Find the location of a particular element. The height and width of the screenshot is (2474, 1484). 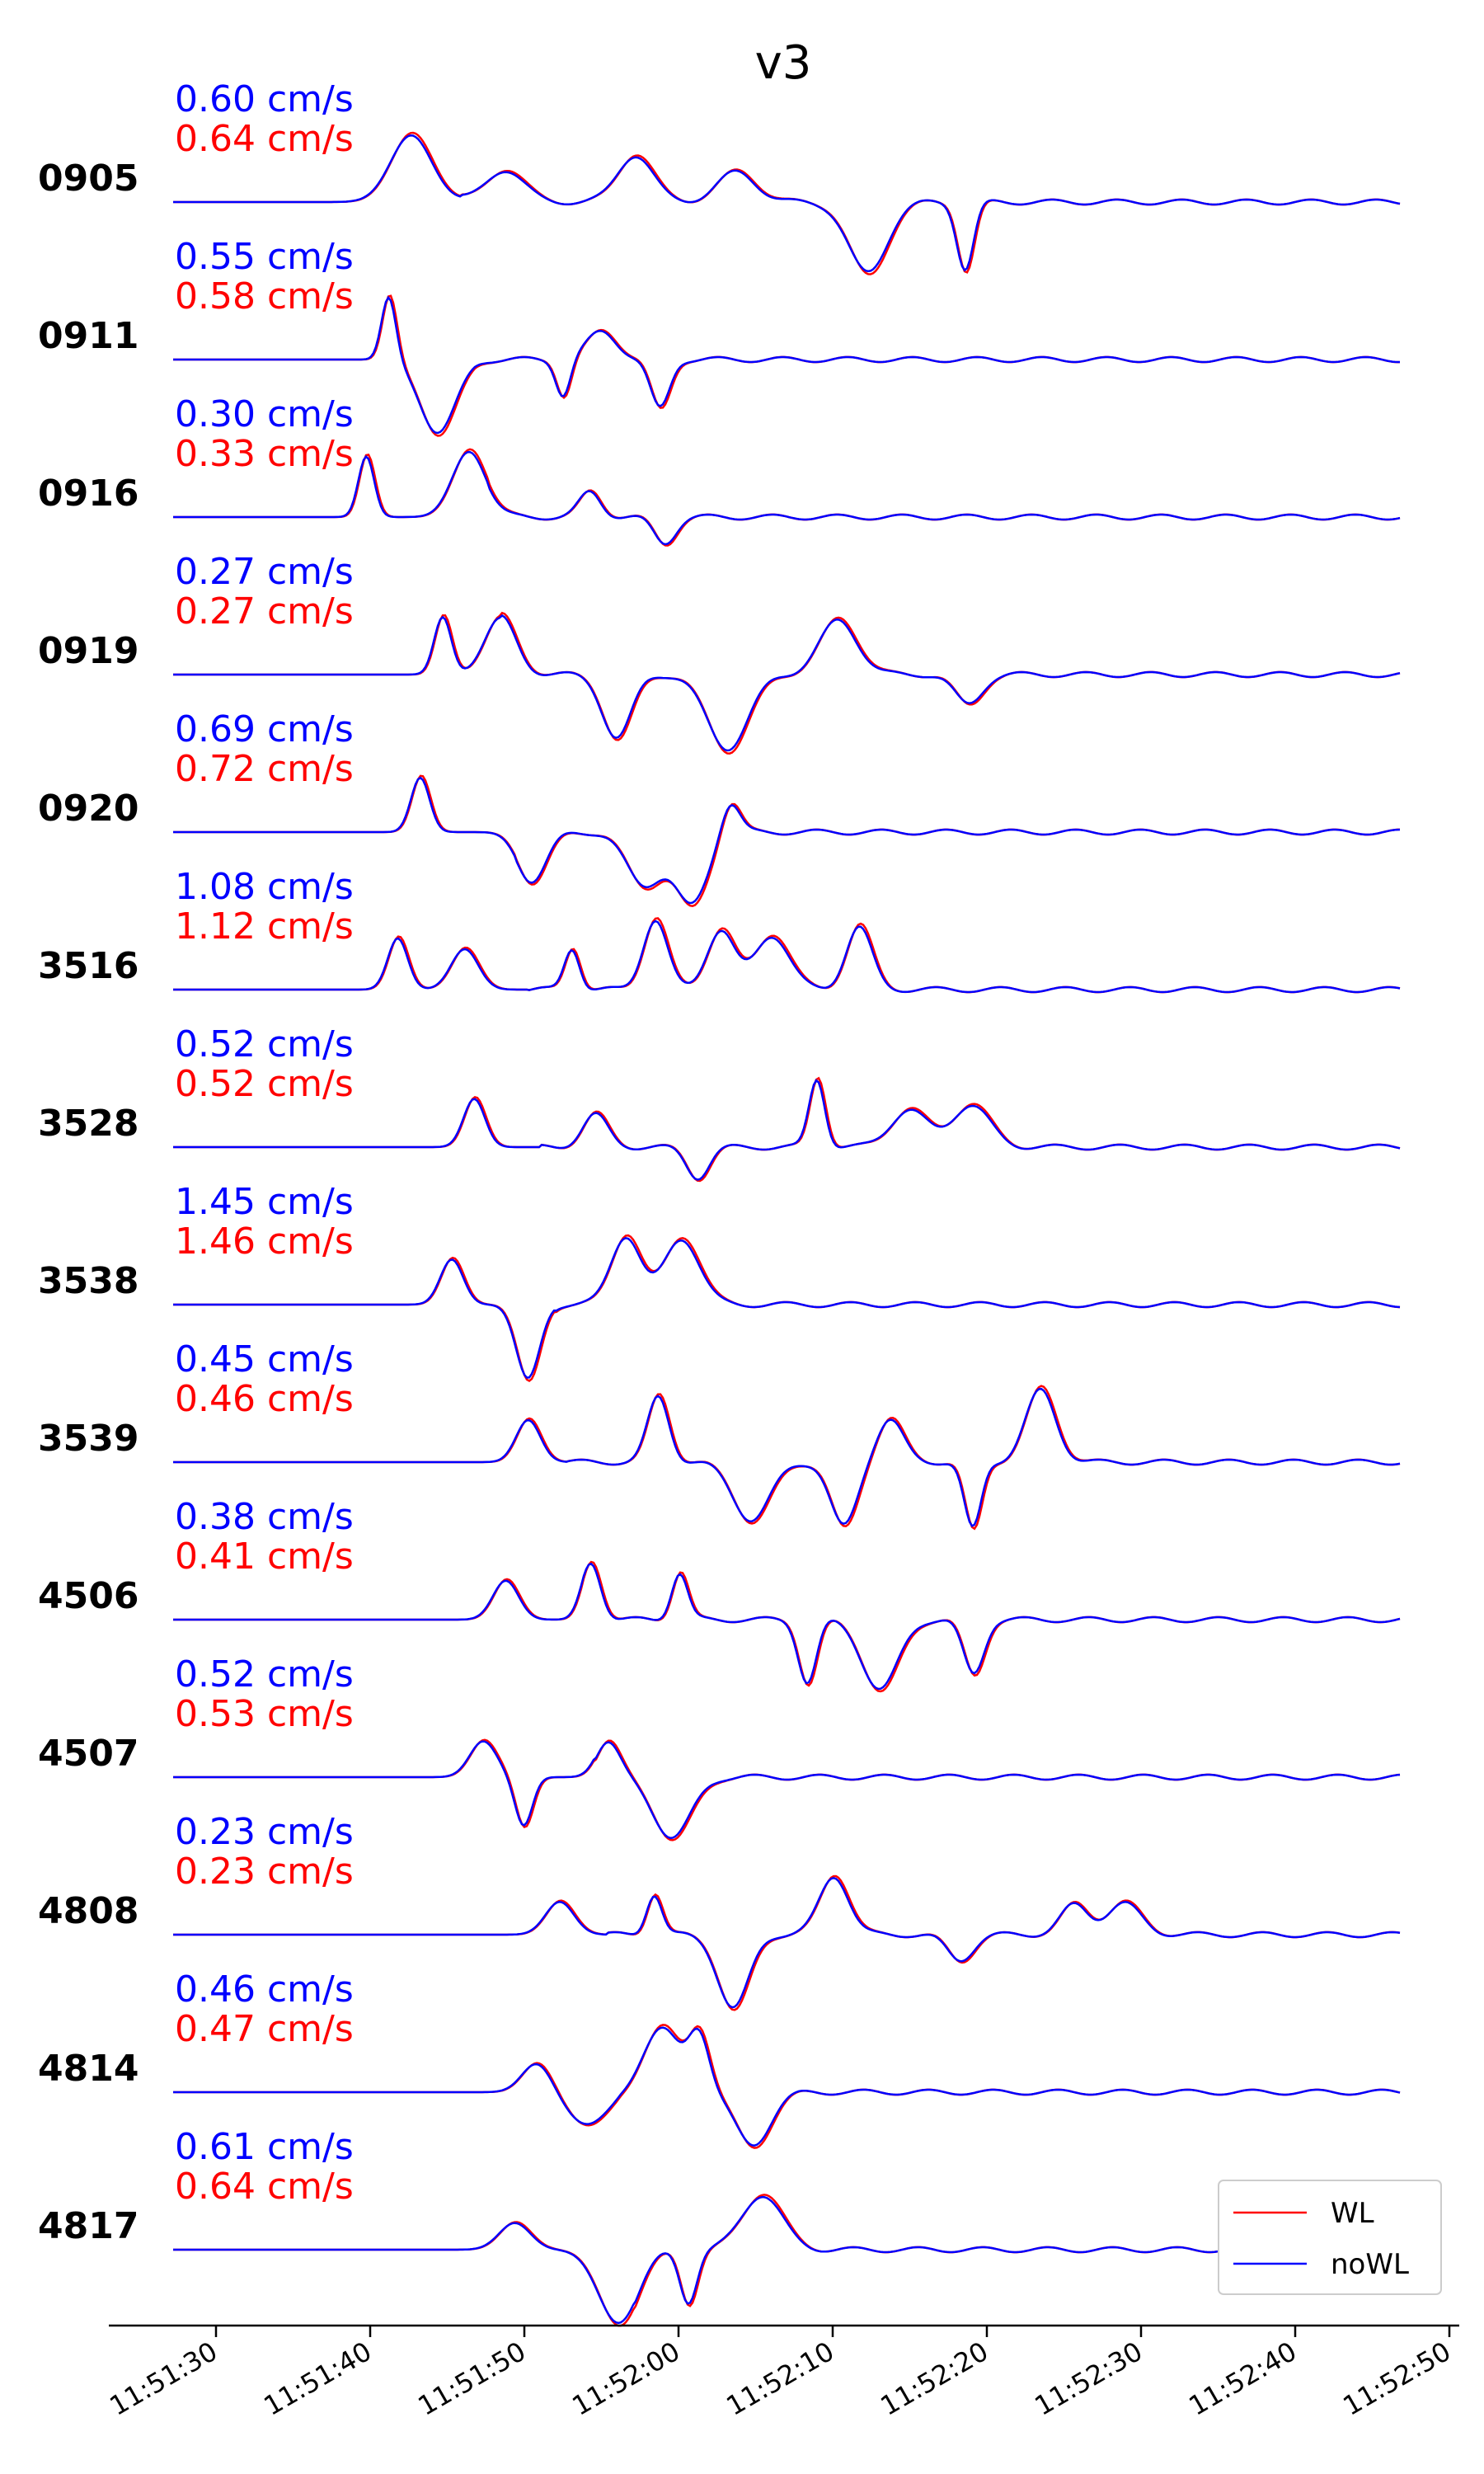

station-label: 4814 is located at coordinates (88, 2069).